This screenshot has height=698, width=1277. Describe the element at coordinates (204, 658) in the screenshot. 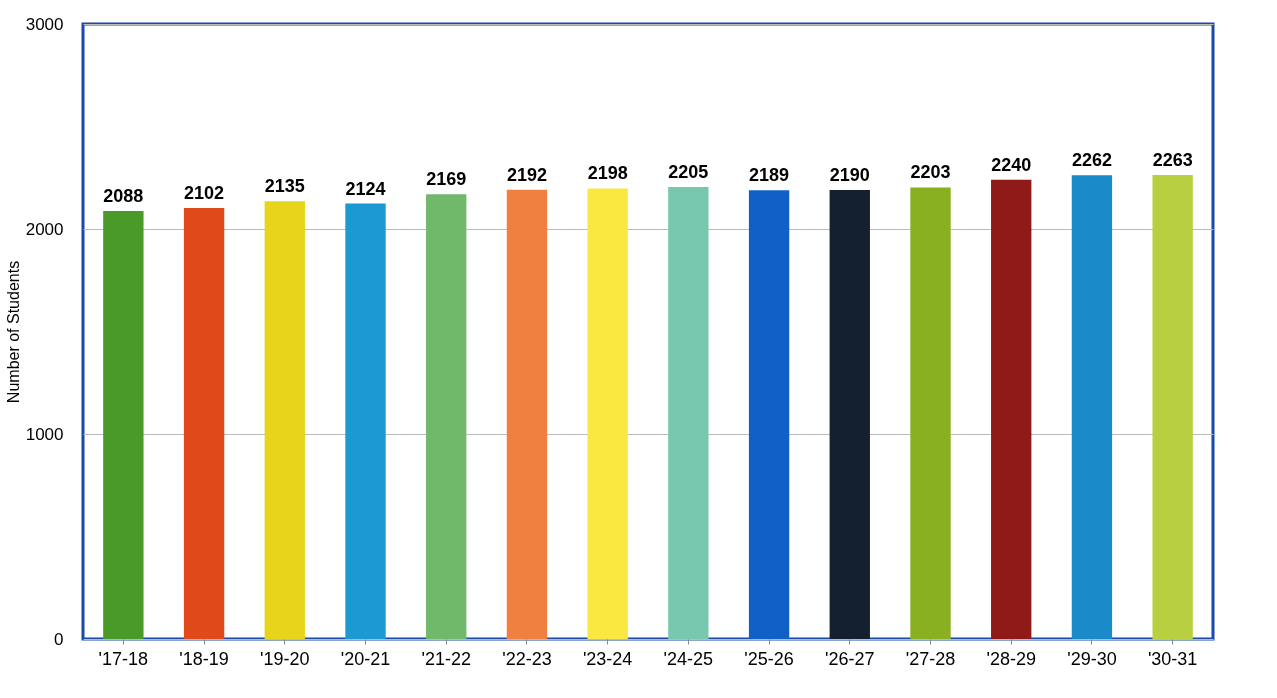

I see `x-tick-label: '18-19` at that location.